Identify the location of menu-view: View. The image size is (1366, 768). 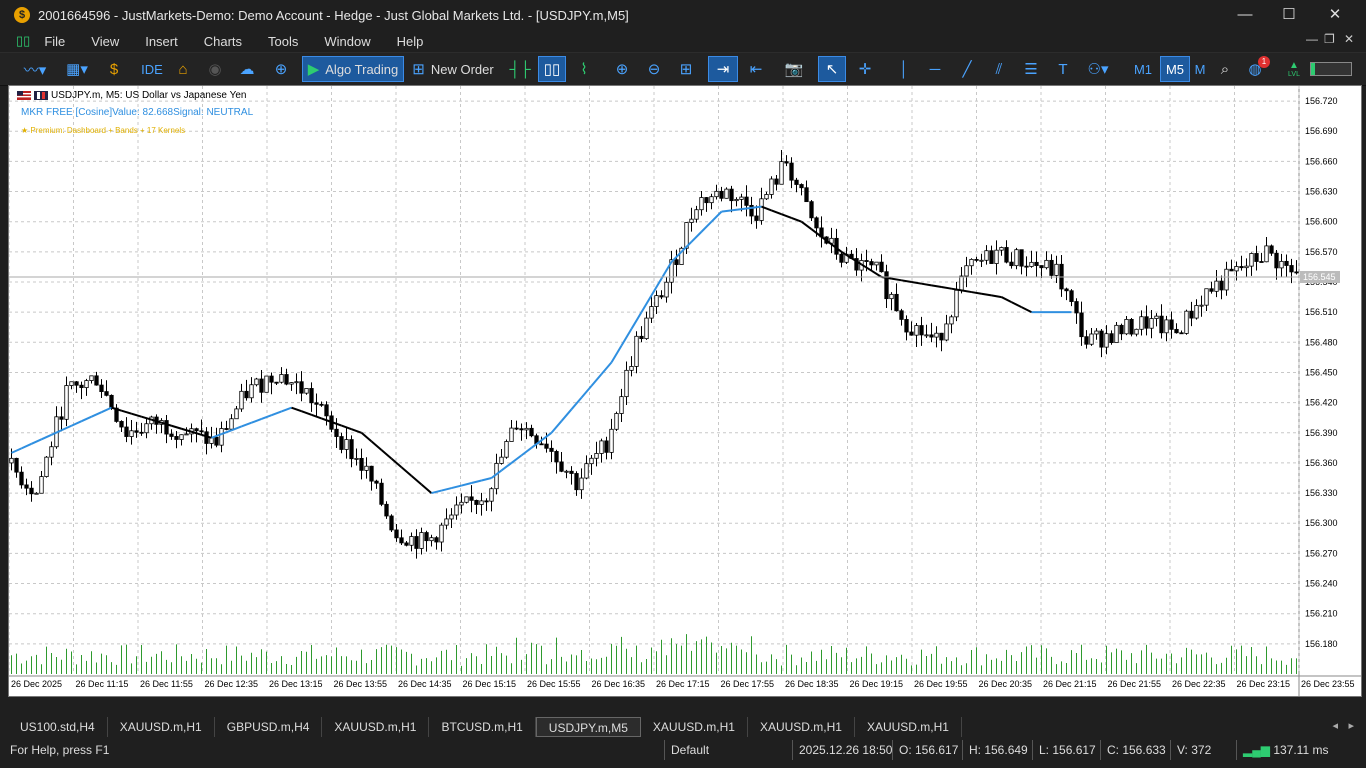
(105, 41).